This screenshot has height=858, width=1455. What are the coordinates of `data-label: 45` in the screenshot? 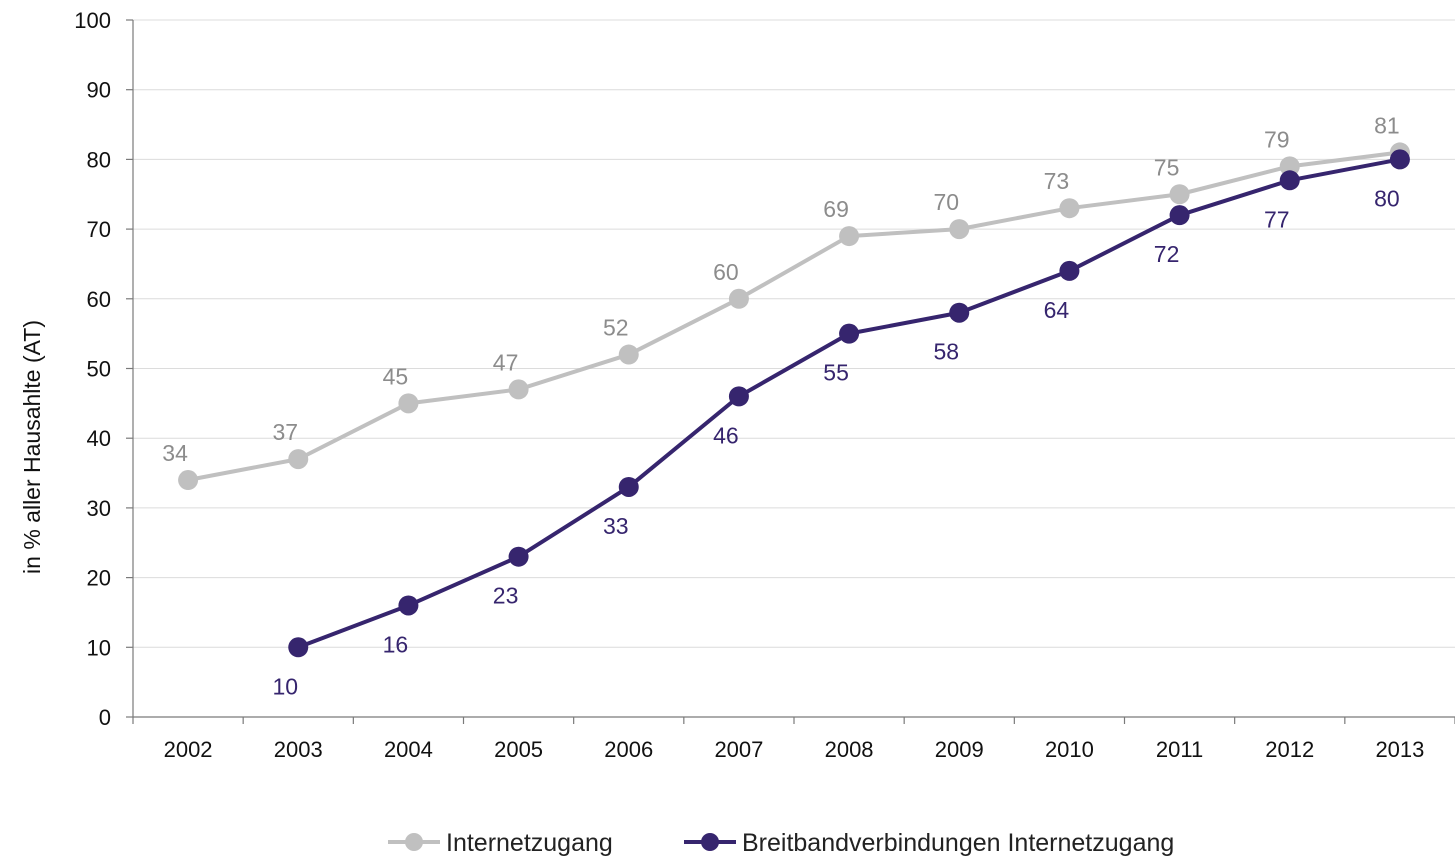 It's located at (396, 376).